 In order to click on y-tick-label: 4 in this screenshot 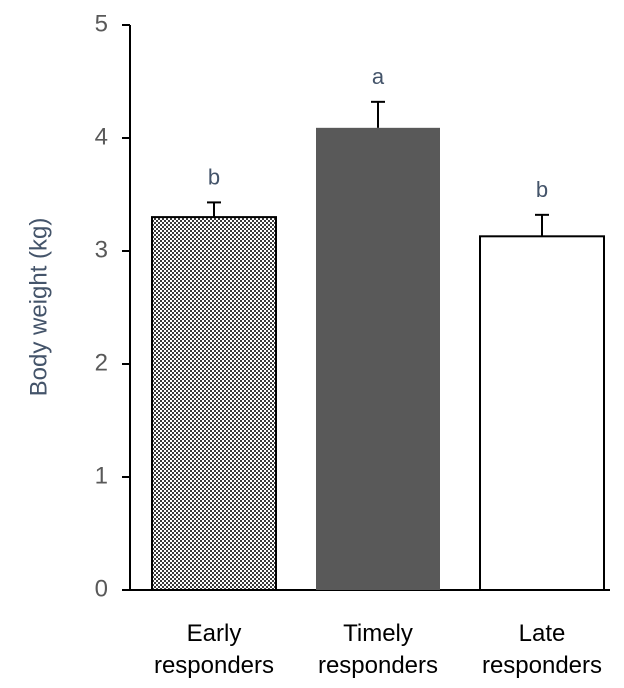, I will do `click(101, 136)`.